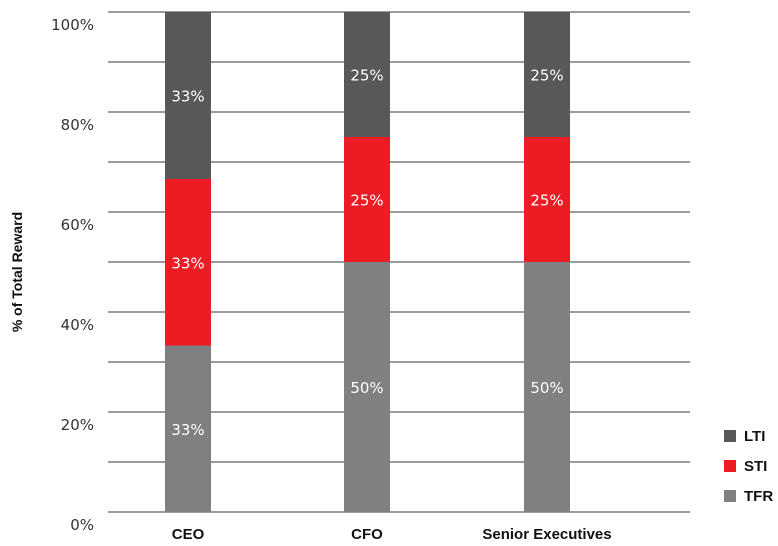 This screenshot has width=778, height=546. What do you see at coordinates (730, 496) in the screenshot?
I see `legend-swatch-tfr` at bounding box center [730, 496].